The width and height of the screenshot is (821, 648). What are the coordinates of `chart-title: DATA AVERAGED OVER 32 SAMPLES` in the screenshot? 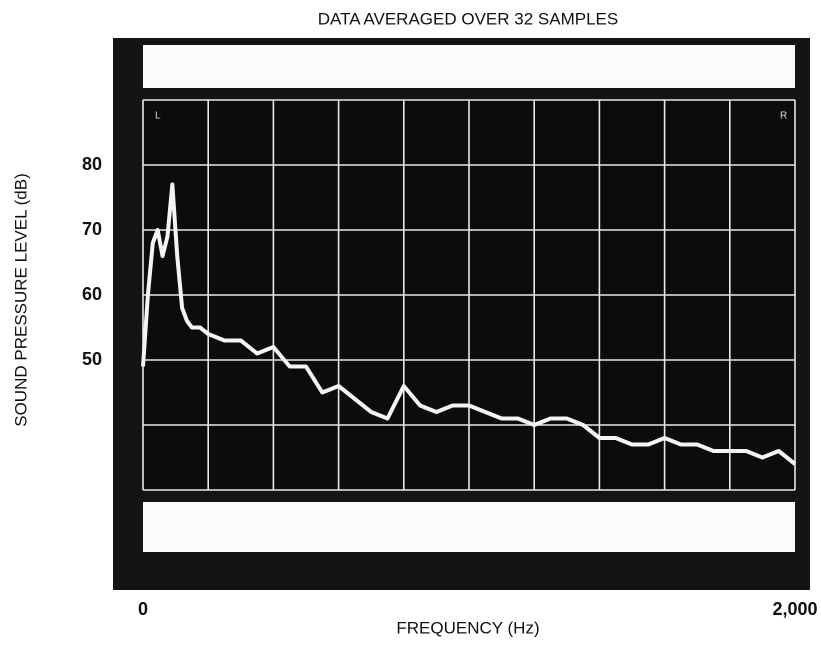 It's located at (468, 18).